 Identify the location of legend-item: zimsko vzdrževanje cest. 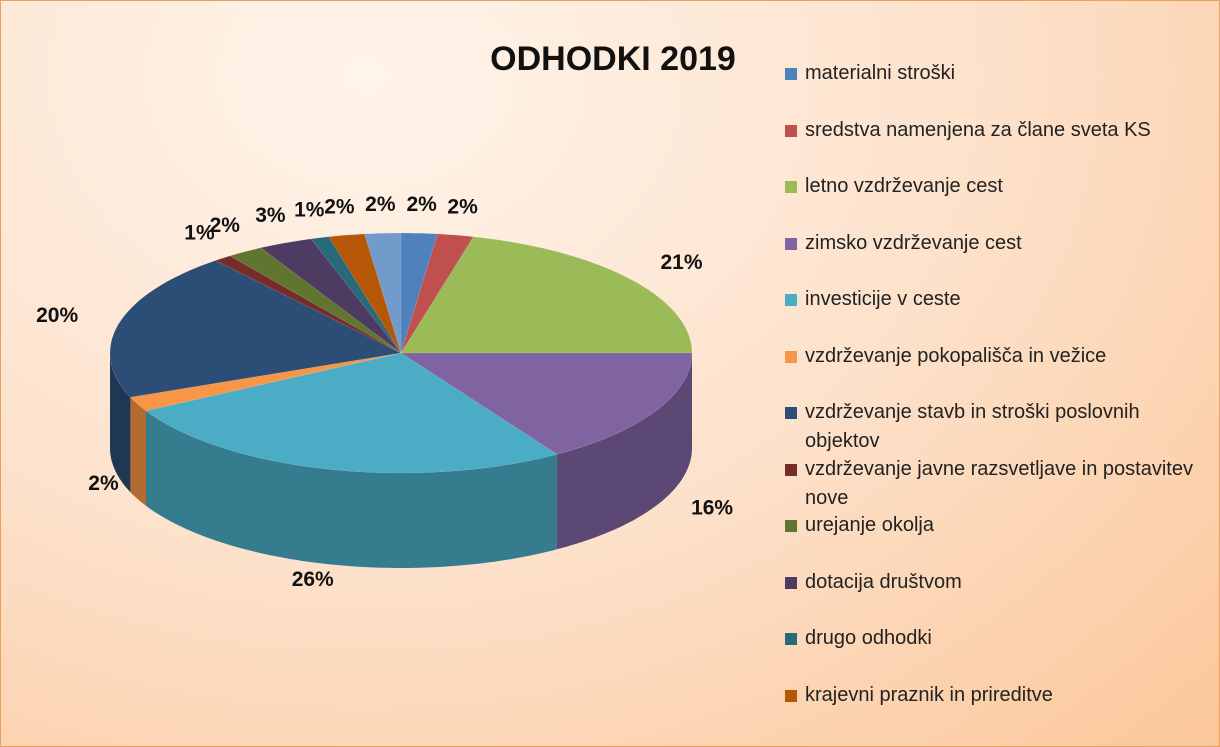
(989, 243).